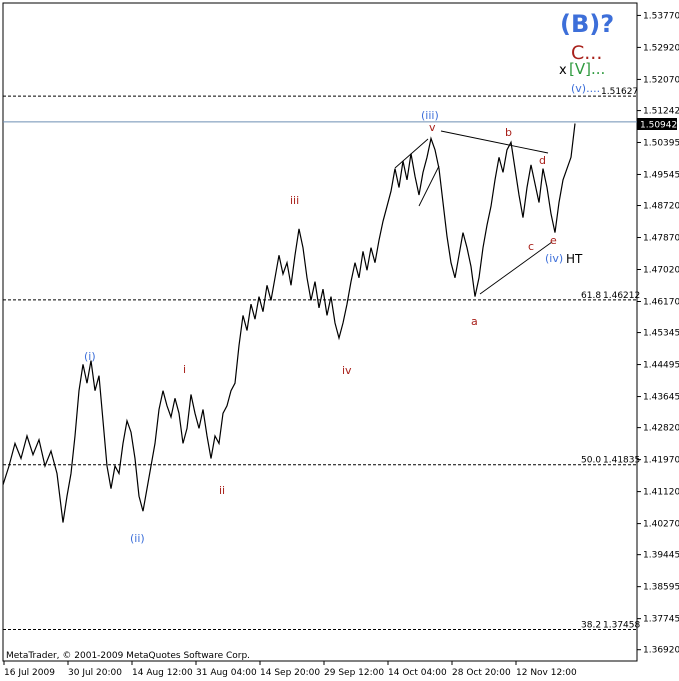  What do you see at coordinates (661, 493) in the screenshot?
I see `y-tick-label: 1.41120` at bounding box center [661, 493].